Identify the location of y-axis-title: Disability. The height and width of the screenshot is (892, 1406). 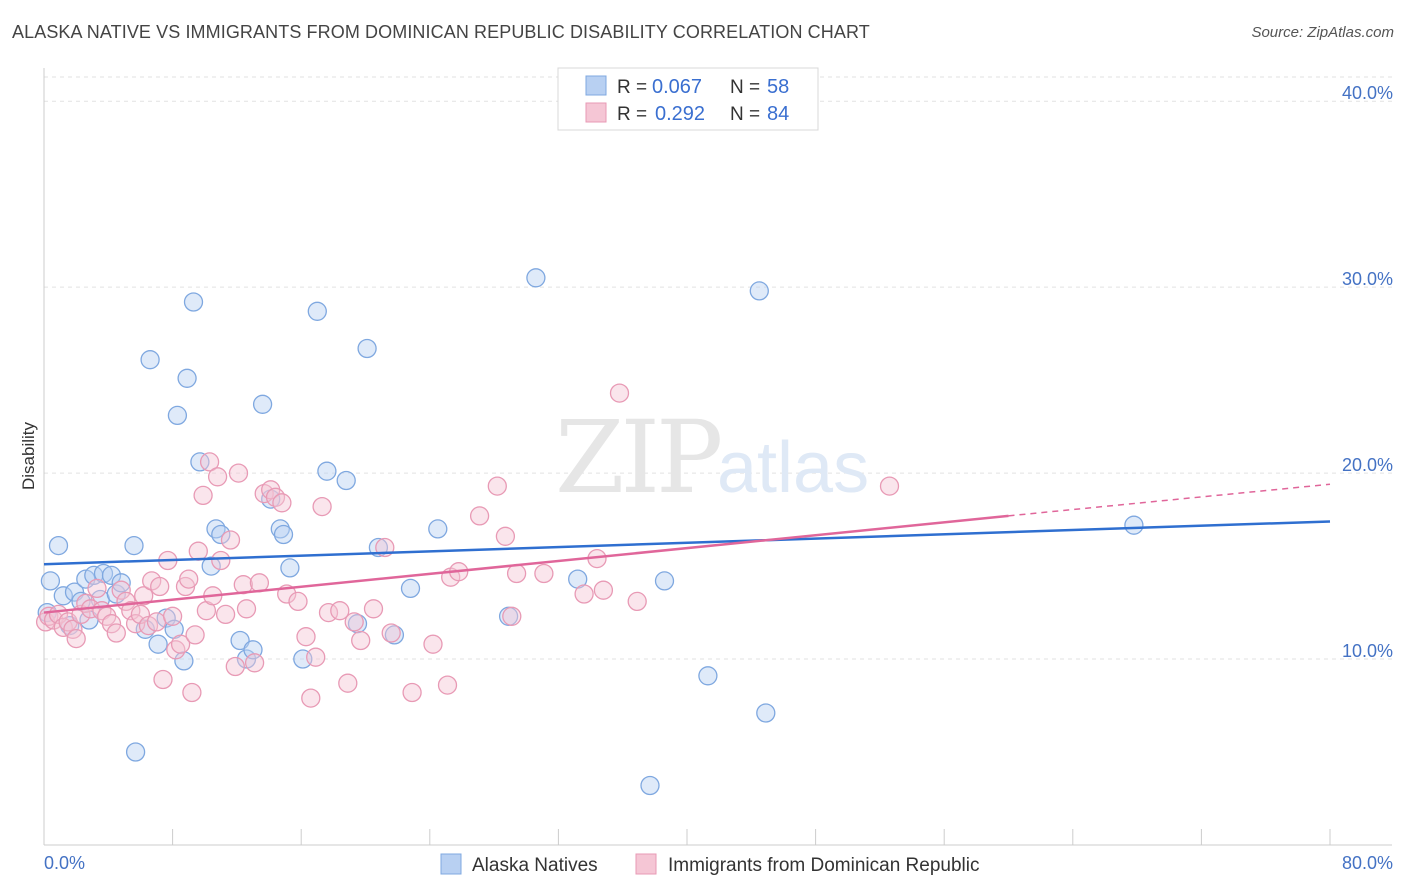
(28, 455).